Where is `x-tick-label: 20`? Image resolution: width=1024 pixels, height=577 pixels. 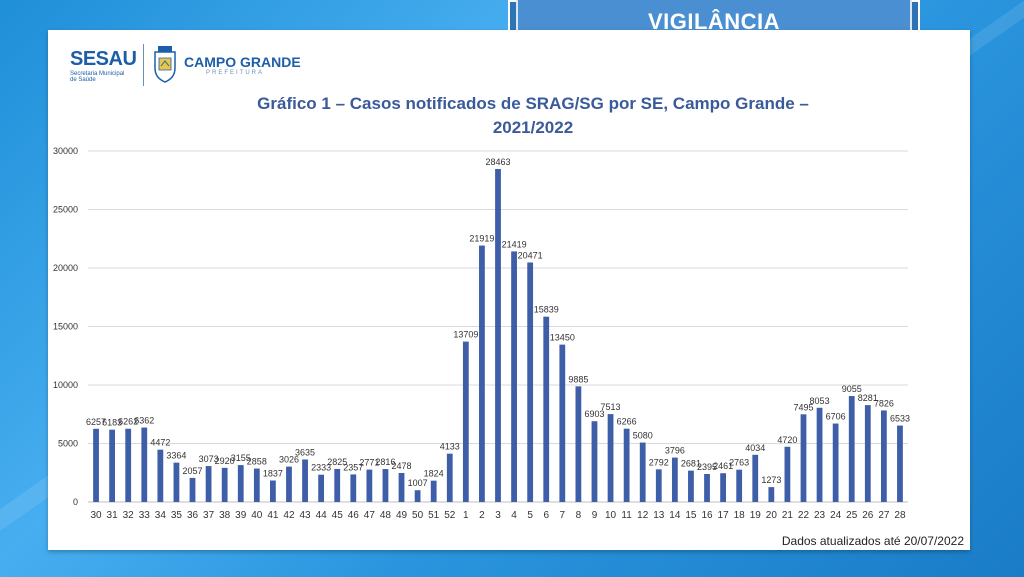 x-tick-label: 20 is located at coordinates (772, 515).